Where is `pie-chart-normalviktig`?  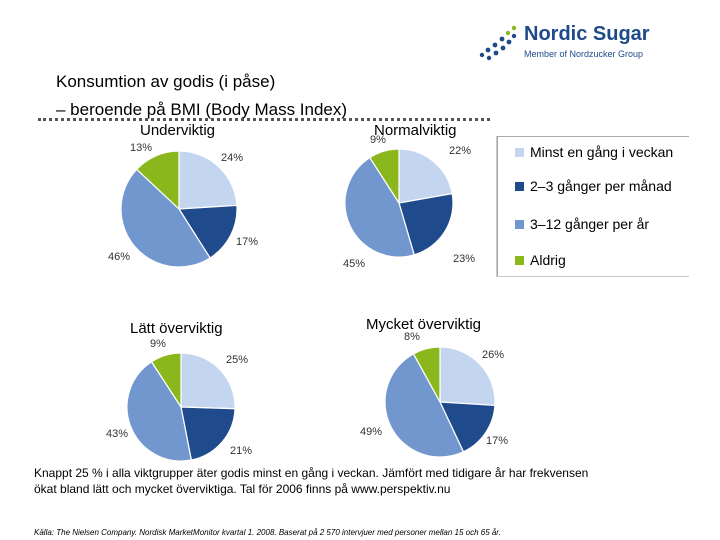 pie-chart-normalviktig is located at coordinates (399, 203).